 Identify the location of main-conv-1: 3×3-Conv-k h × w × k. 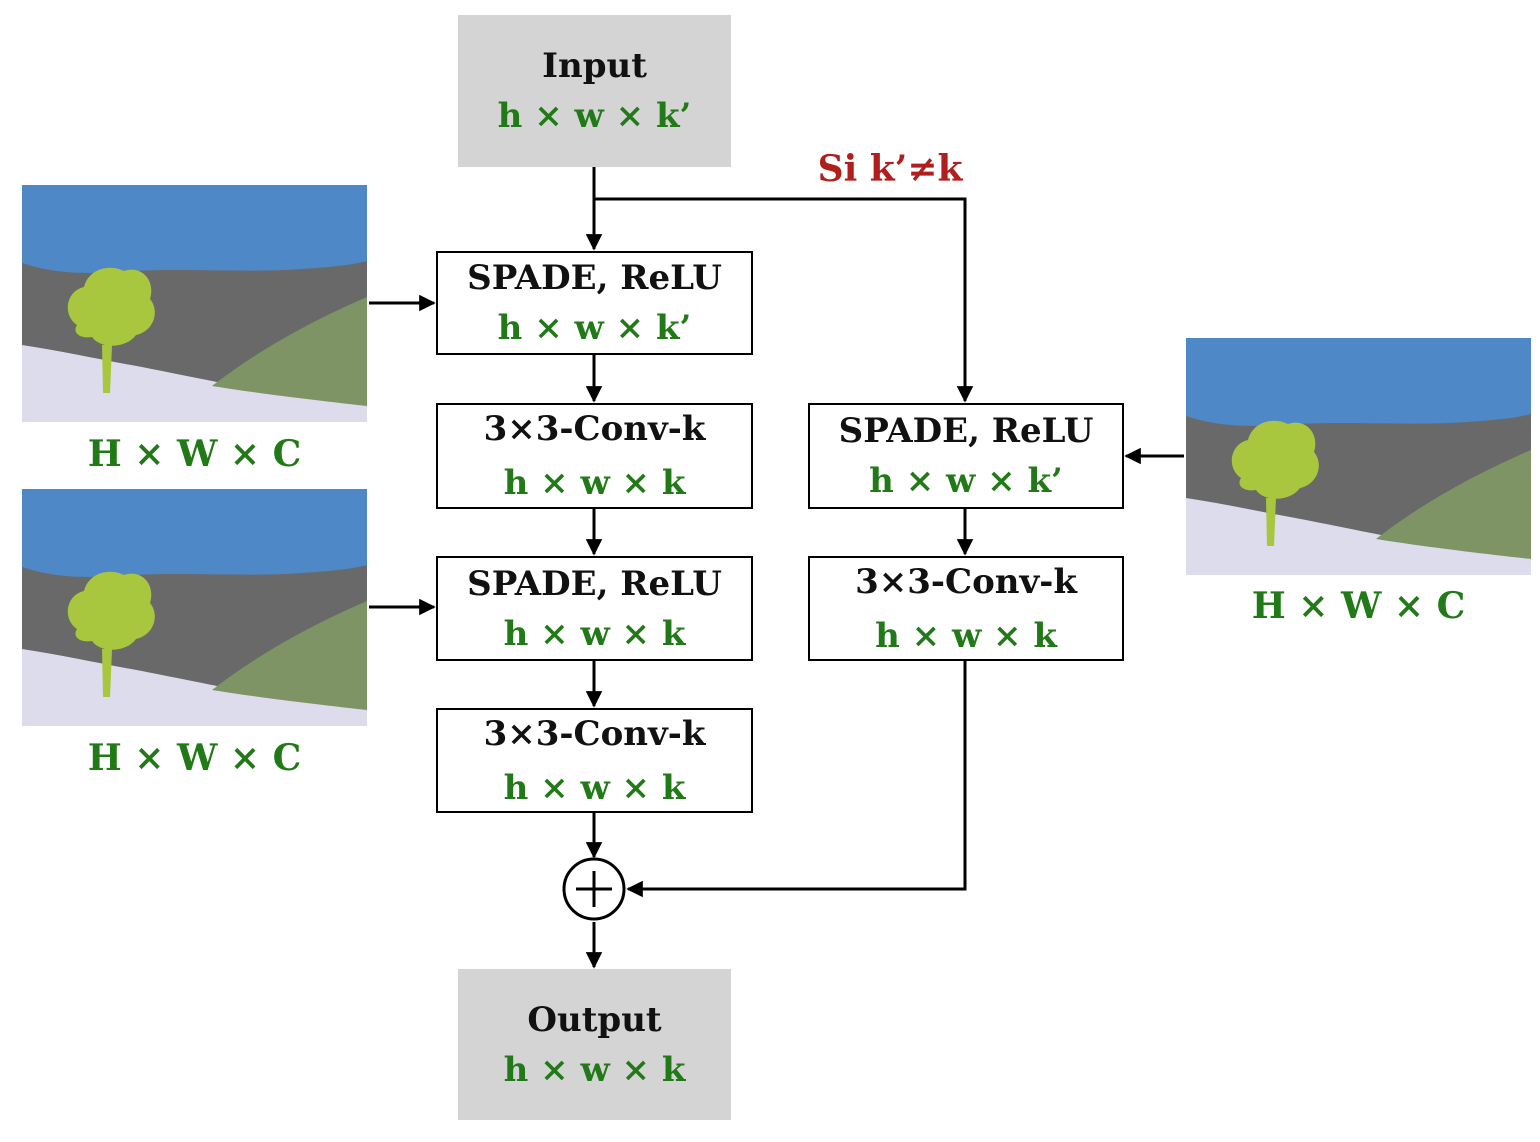
(594, 456).